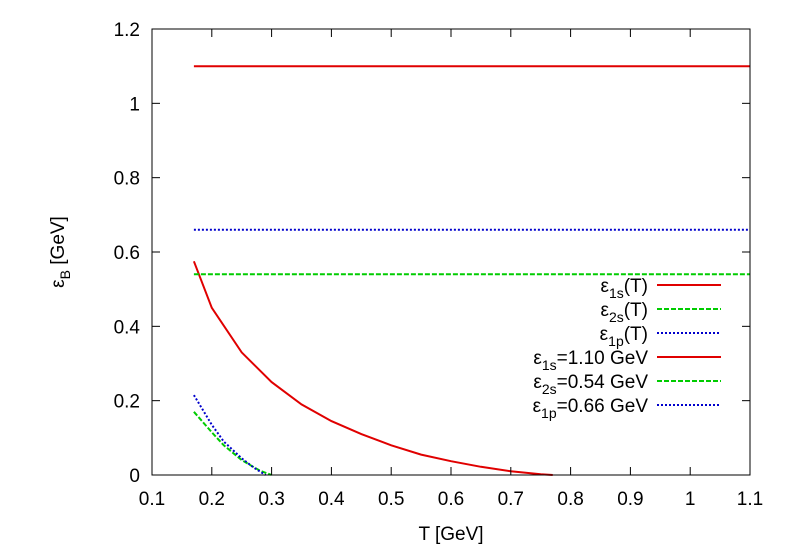 This screenshot has width=789, height=552. I want to click on x-tick-label: 0.4, so click(331, 499).